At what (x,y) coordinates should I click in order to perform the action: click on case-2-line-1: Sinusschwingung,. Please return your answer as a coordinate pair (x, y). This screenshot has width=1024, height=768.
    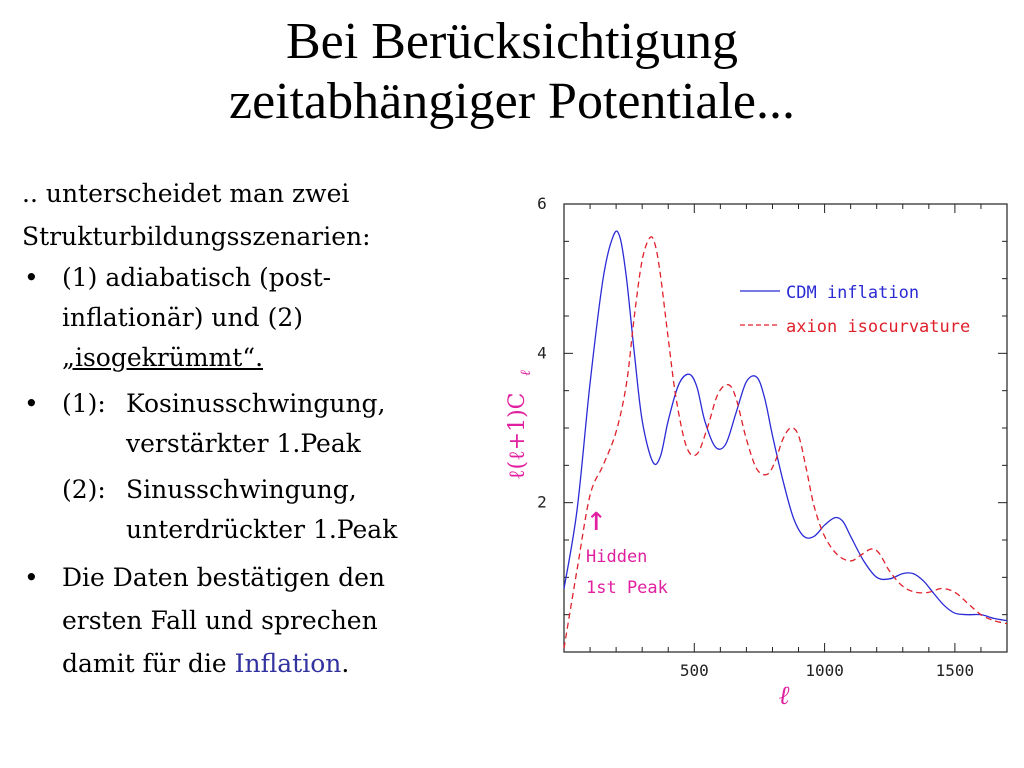
    Looking at the image, I should click on (241, 489).